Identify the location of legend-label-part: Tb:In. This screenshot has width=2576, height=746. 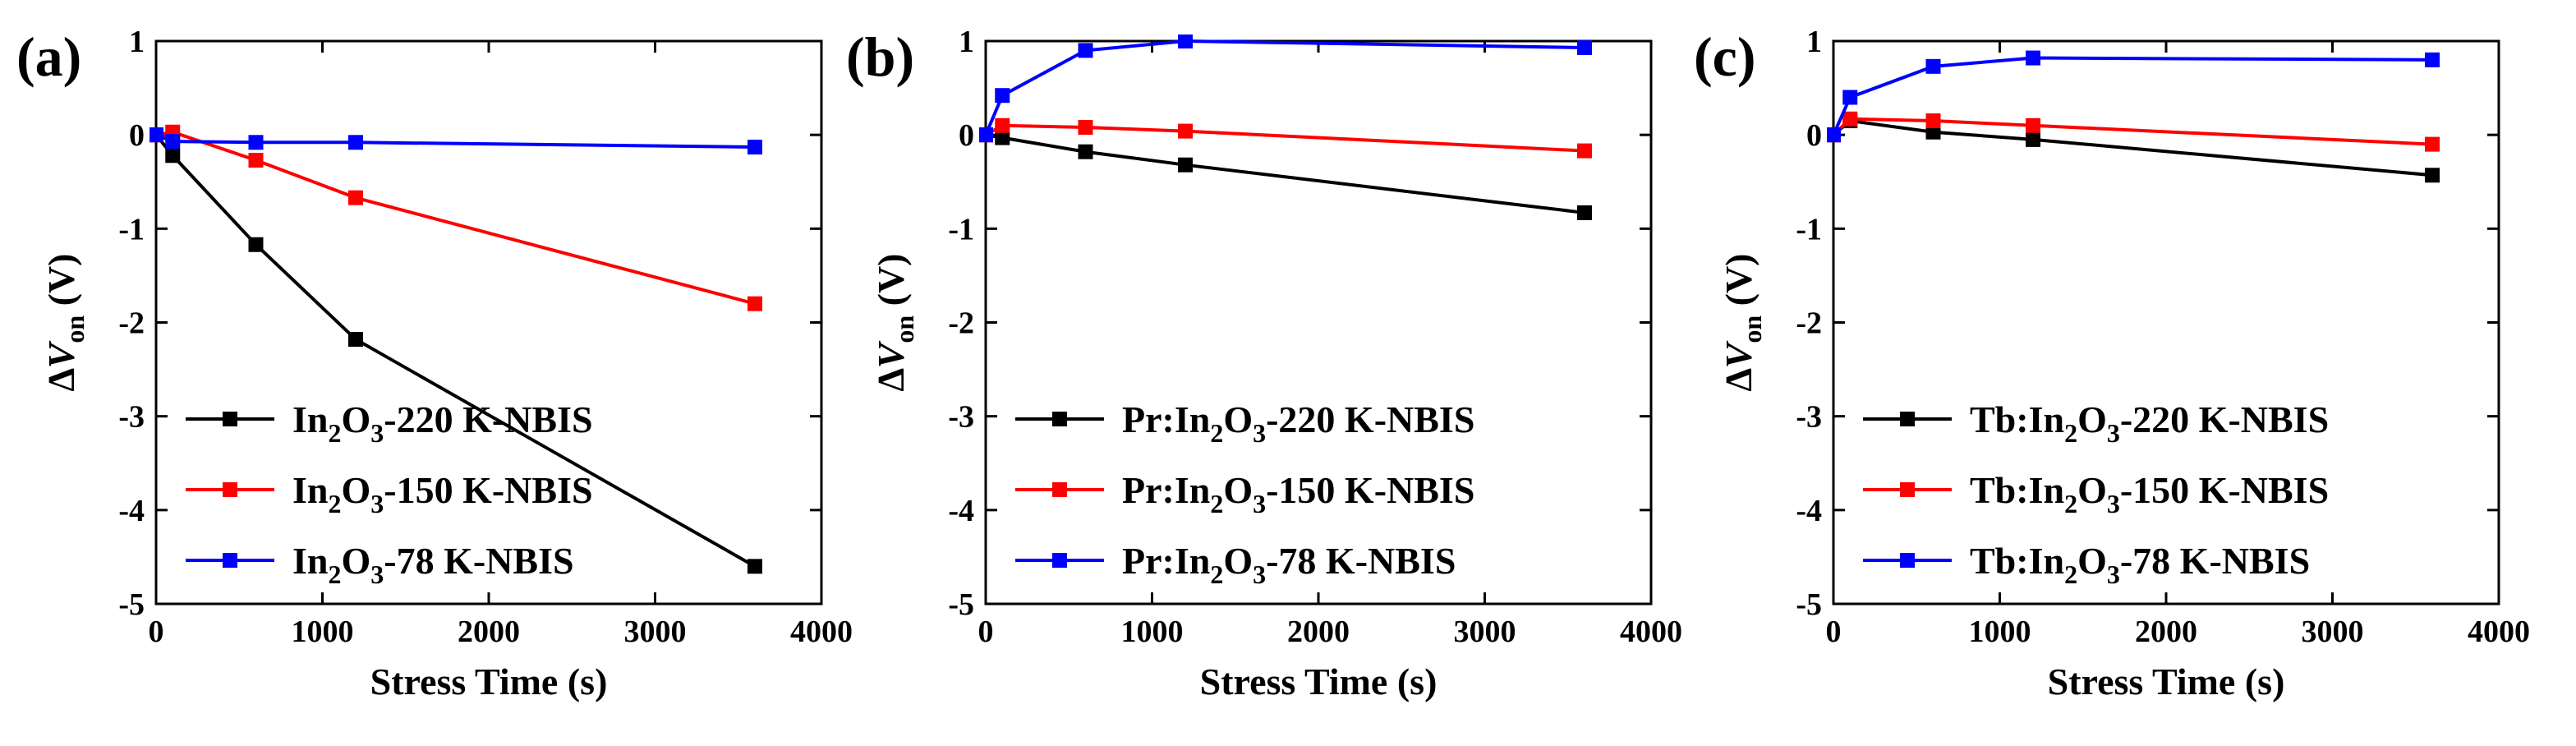
(2017, 419).